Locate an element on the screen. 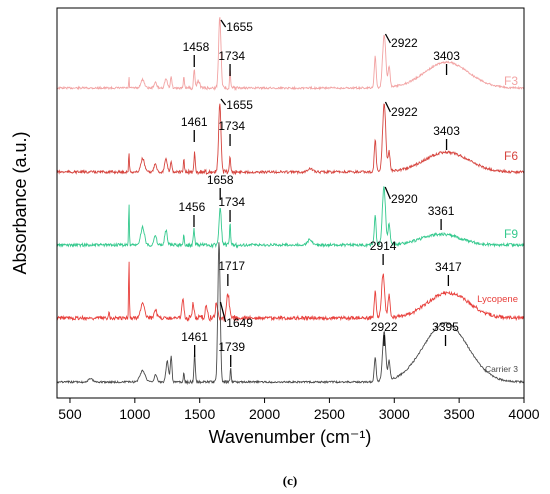  peak-label: 1658 is located at coordinates (220, 180).